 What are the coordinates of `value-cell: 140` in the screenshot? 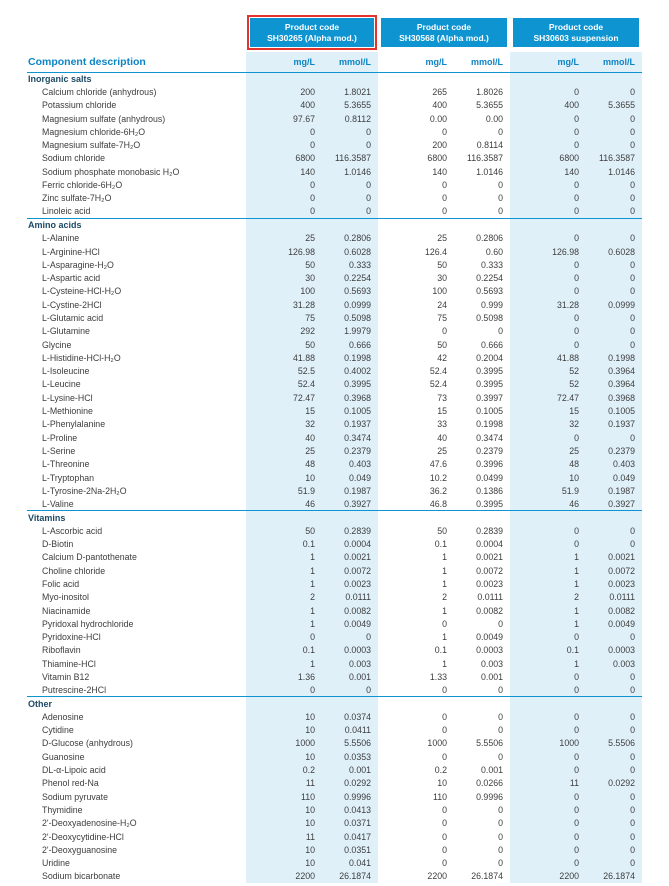 It's located at (439, 171).